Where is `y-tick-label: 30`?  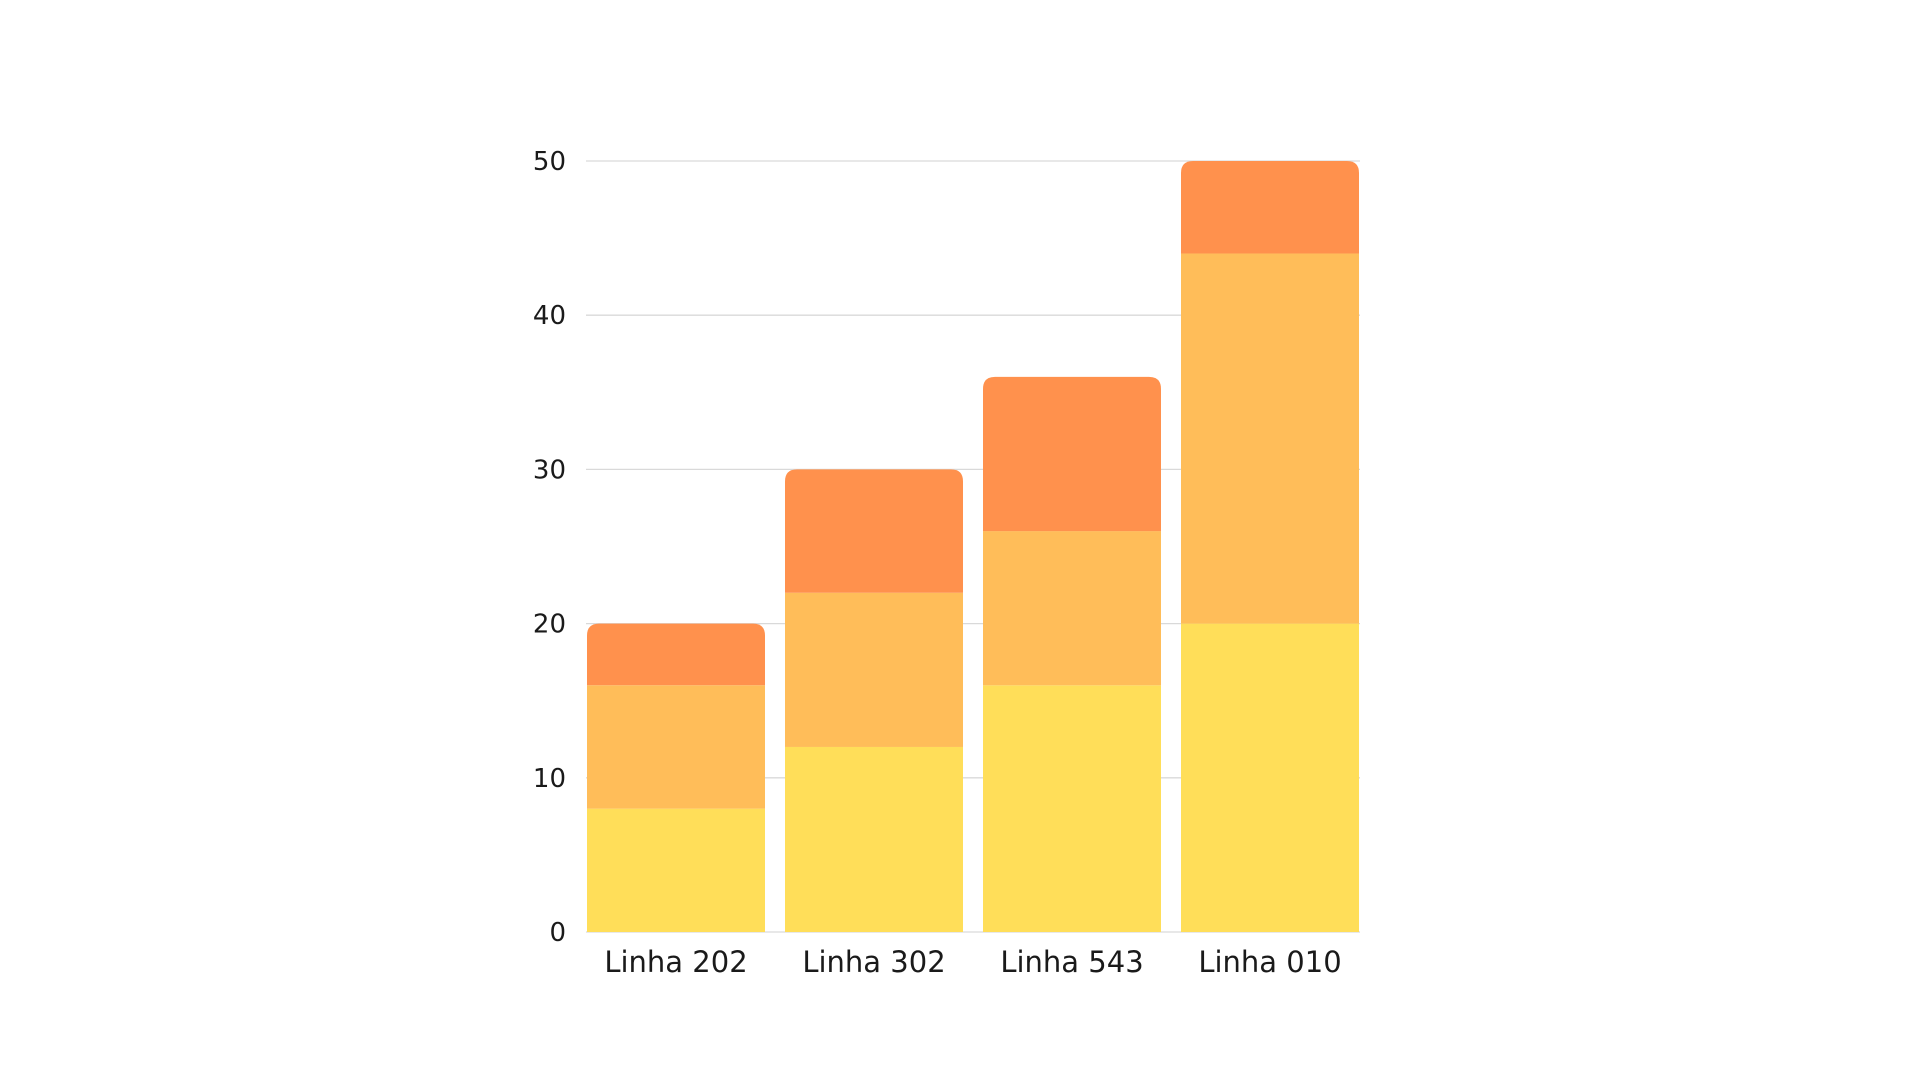 y-tick-label: 30 is located at coordinates (549, 470).